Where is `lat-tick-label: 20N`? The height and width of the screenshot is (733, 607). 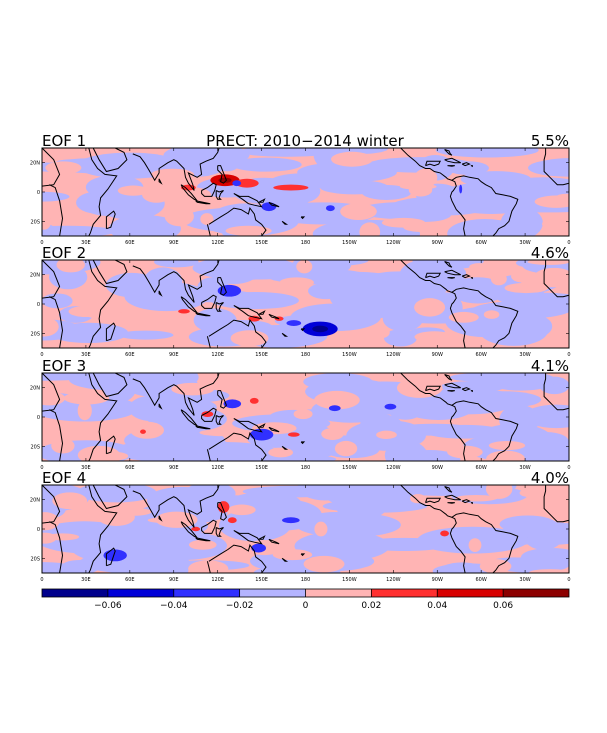
lat-tick-label: 20N is located at coordinates (35, 389).